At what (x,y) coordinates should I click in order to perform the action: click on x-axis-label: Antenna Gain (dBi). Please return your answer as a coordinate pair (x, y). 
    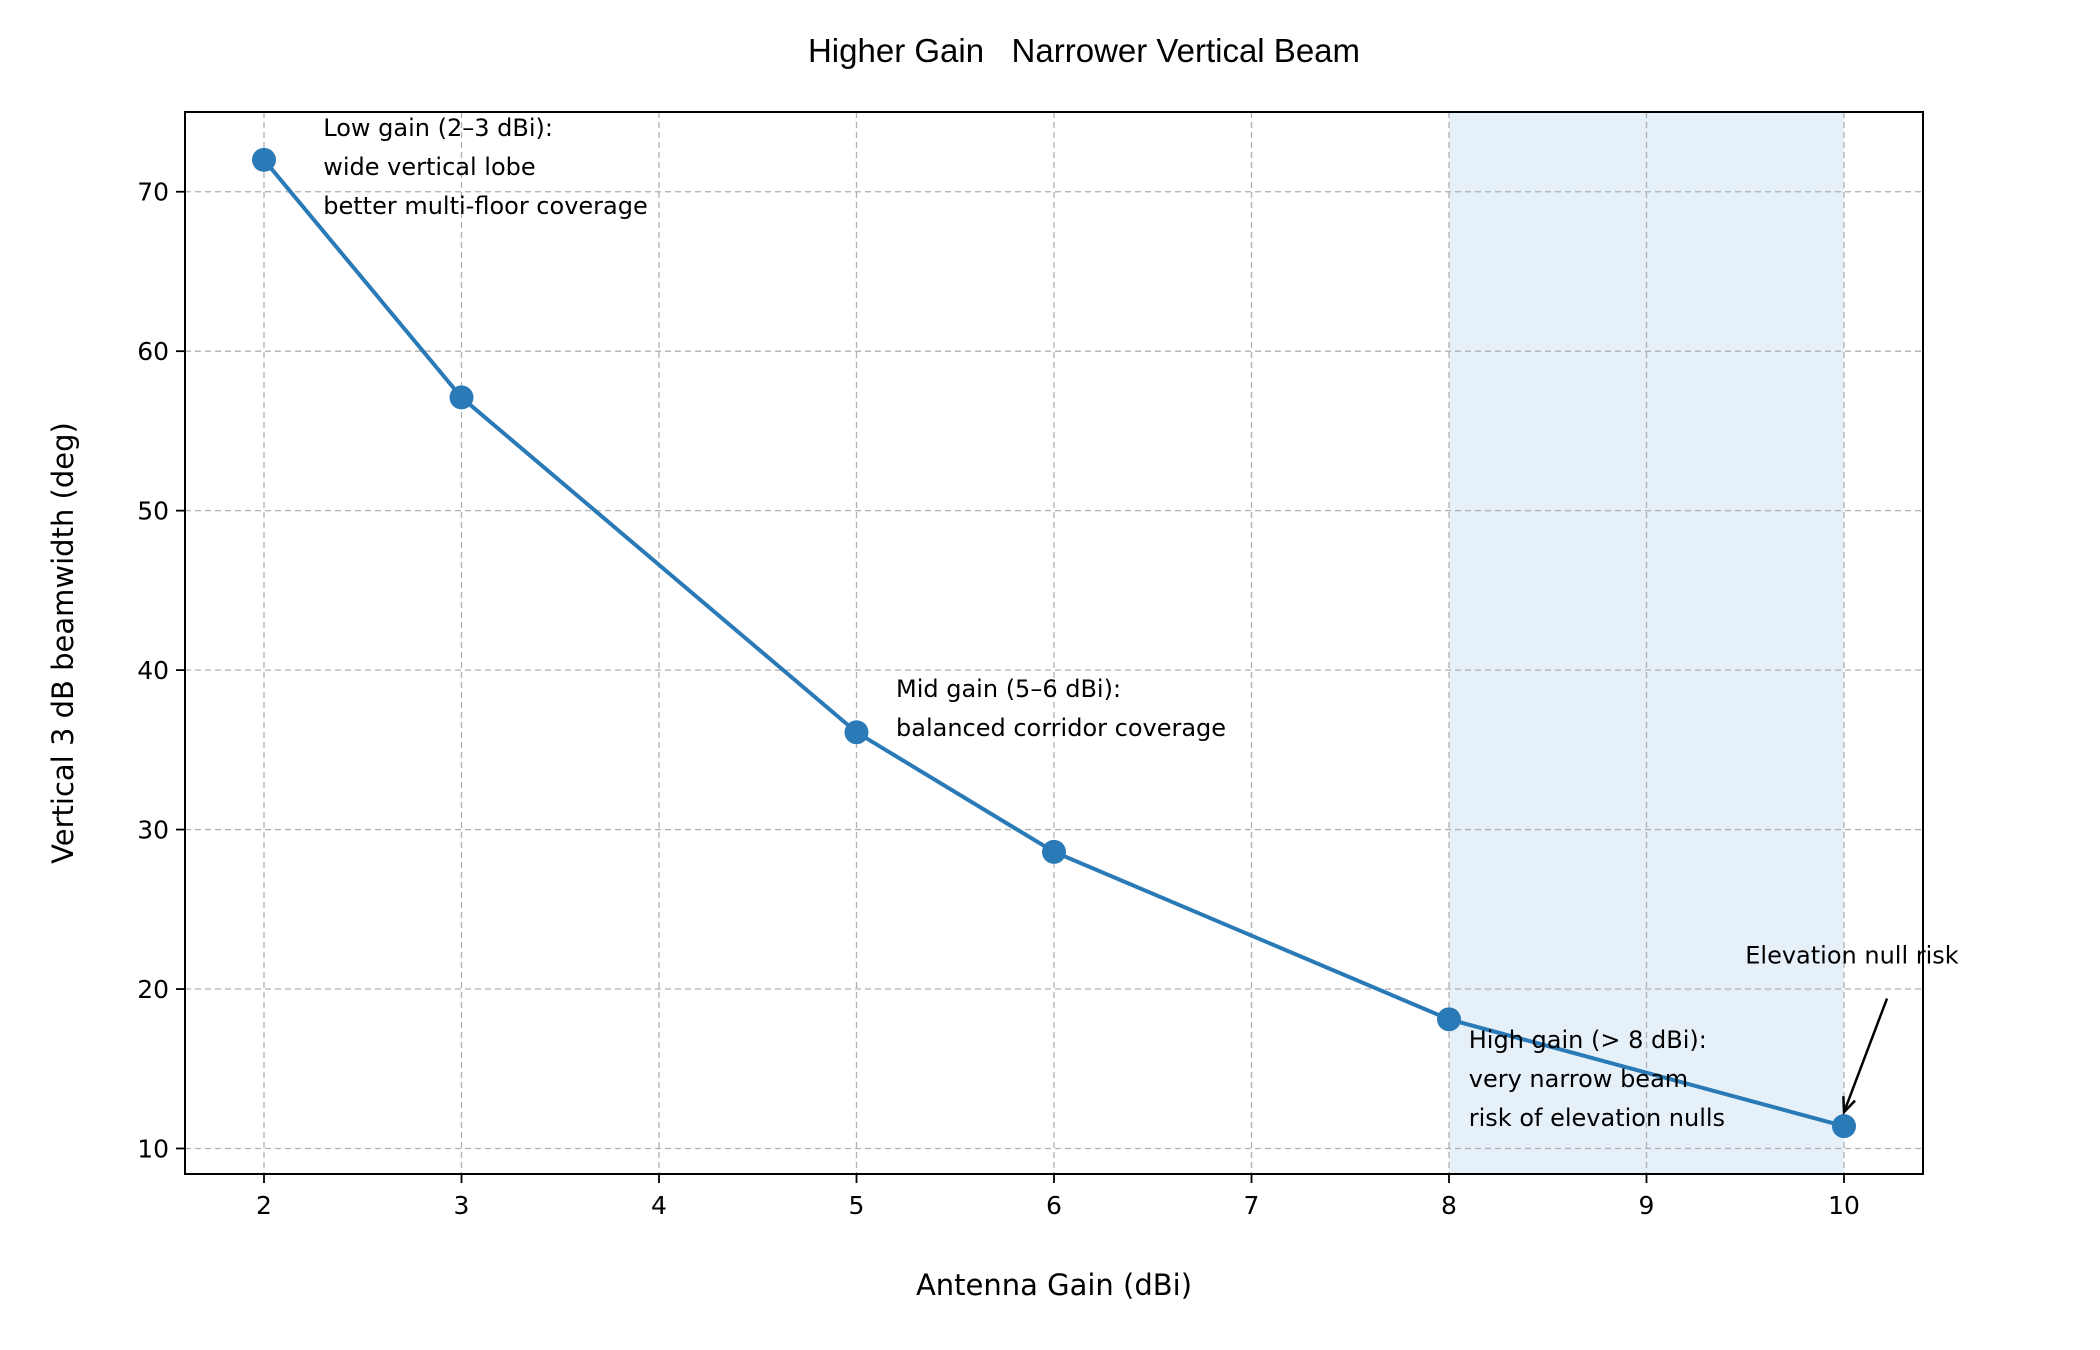
    Looking at the image, I should click on (1054, 1285).